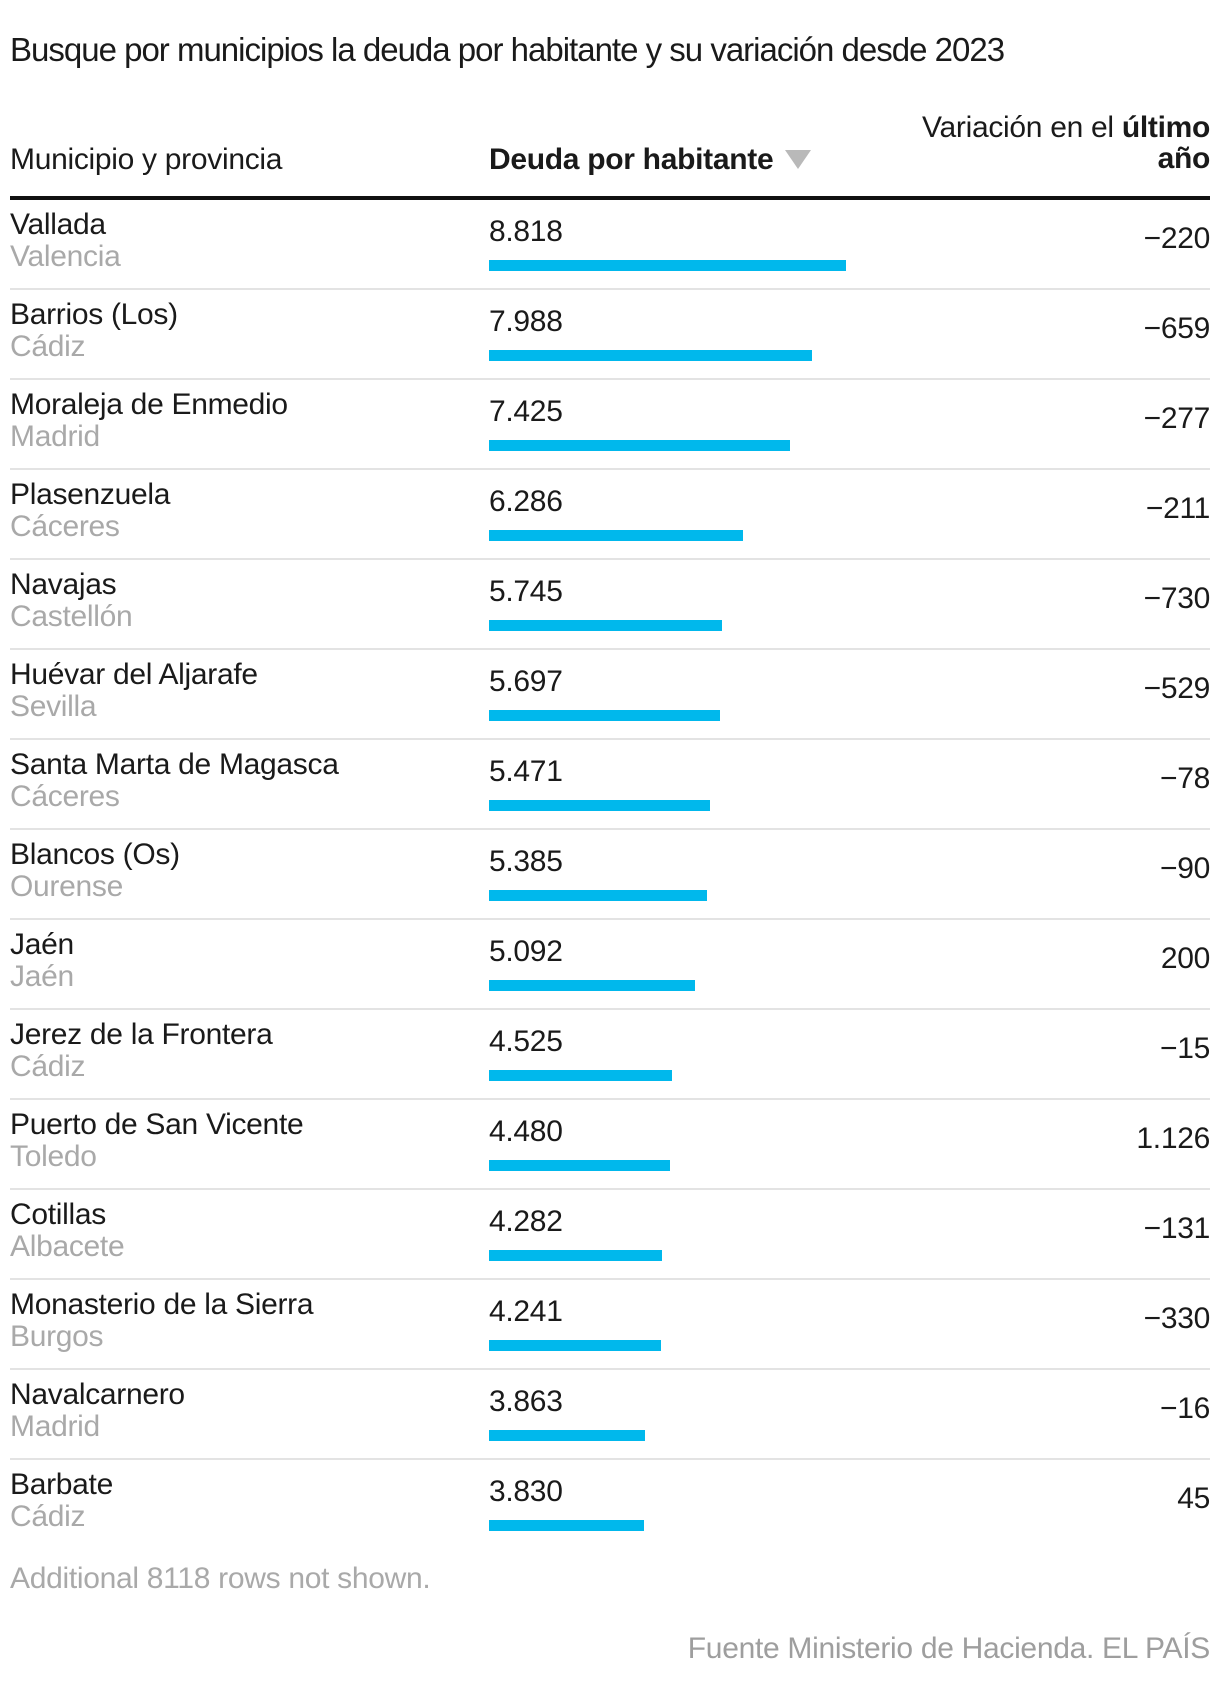 Image resolution: width=1220 pixels, height=1684 pixels. Describe the element at coordinates (61, 1484) in the screenshot. I see `municipality-name: Barbate` at that location.